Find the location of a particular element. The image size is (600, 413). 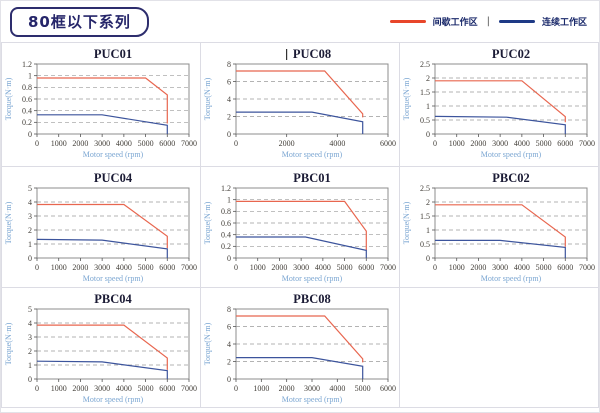

chart-title: PBC08 is located at coordinates (312, 299).